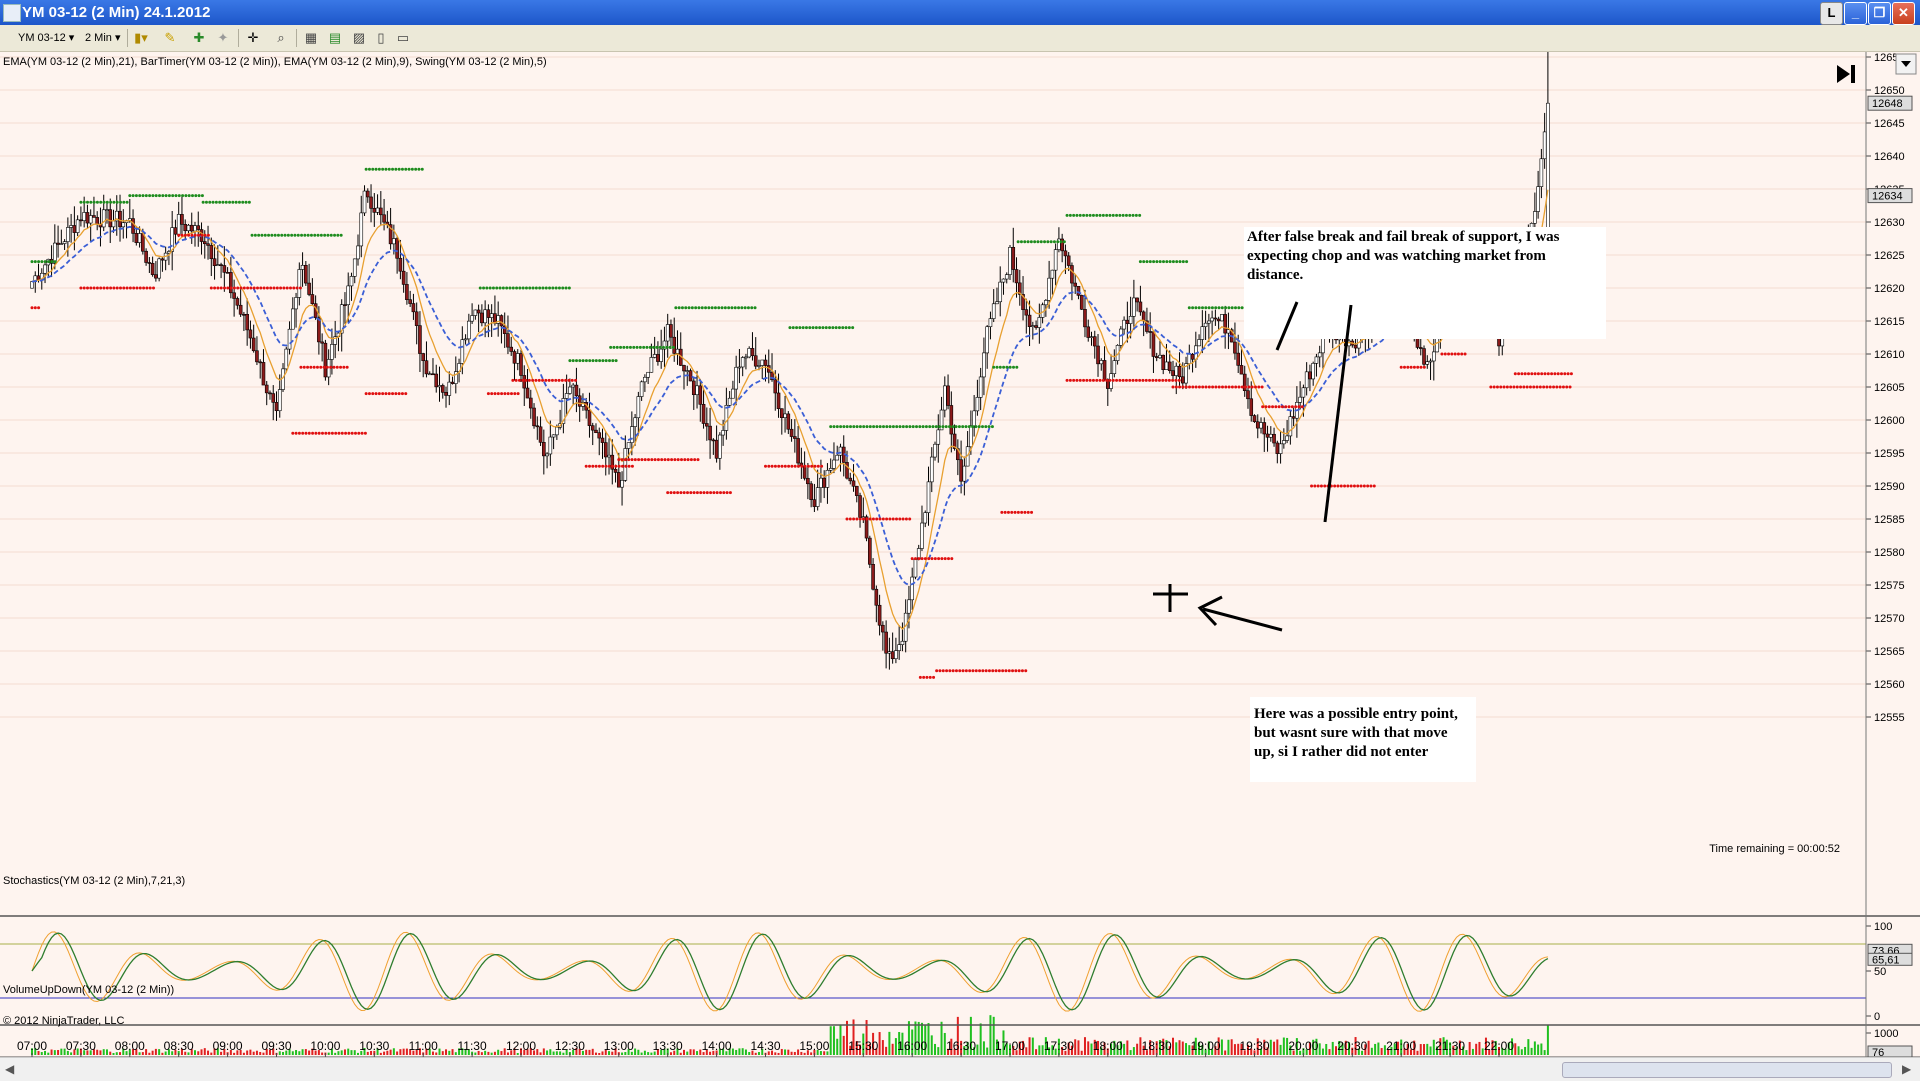  What do you see at coordinates (960, 1069) in the screenshot?
I see `horizontal-scrollbar: ◀ ▶` at bounding box center [960, 1069].